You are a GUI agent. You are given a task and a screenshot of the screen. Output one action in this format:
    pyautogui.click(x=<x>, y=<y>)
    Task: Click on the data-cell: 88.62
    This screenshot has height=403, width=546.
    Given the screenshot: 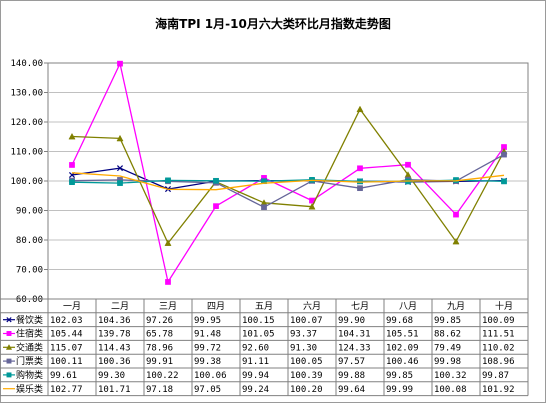 What is the action you would take?
    pyautogui.click(x=447, y=335)
    